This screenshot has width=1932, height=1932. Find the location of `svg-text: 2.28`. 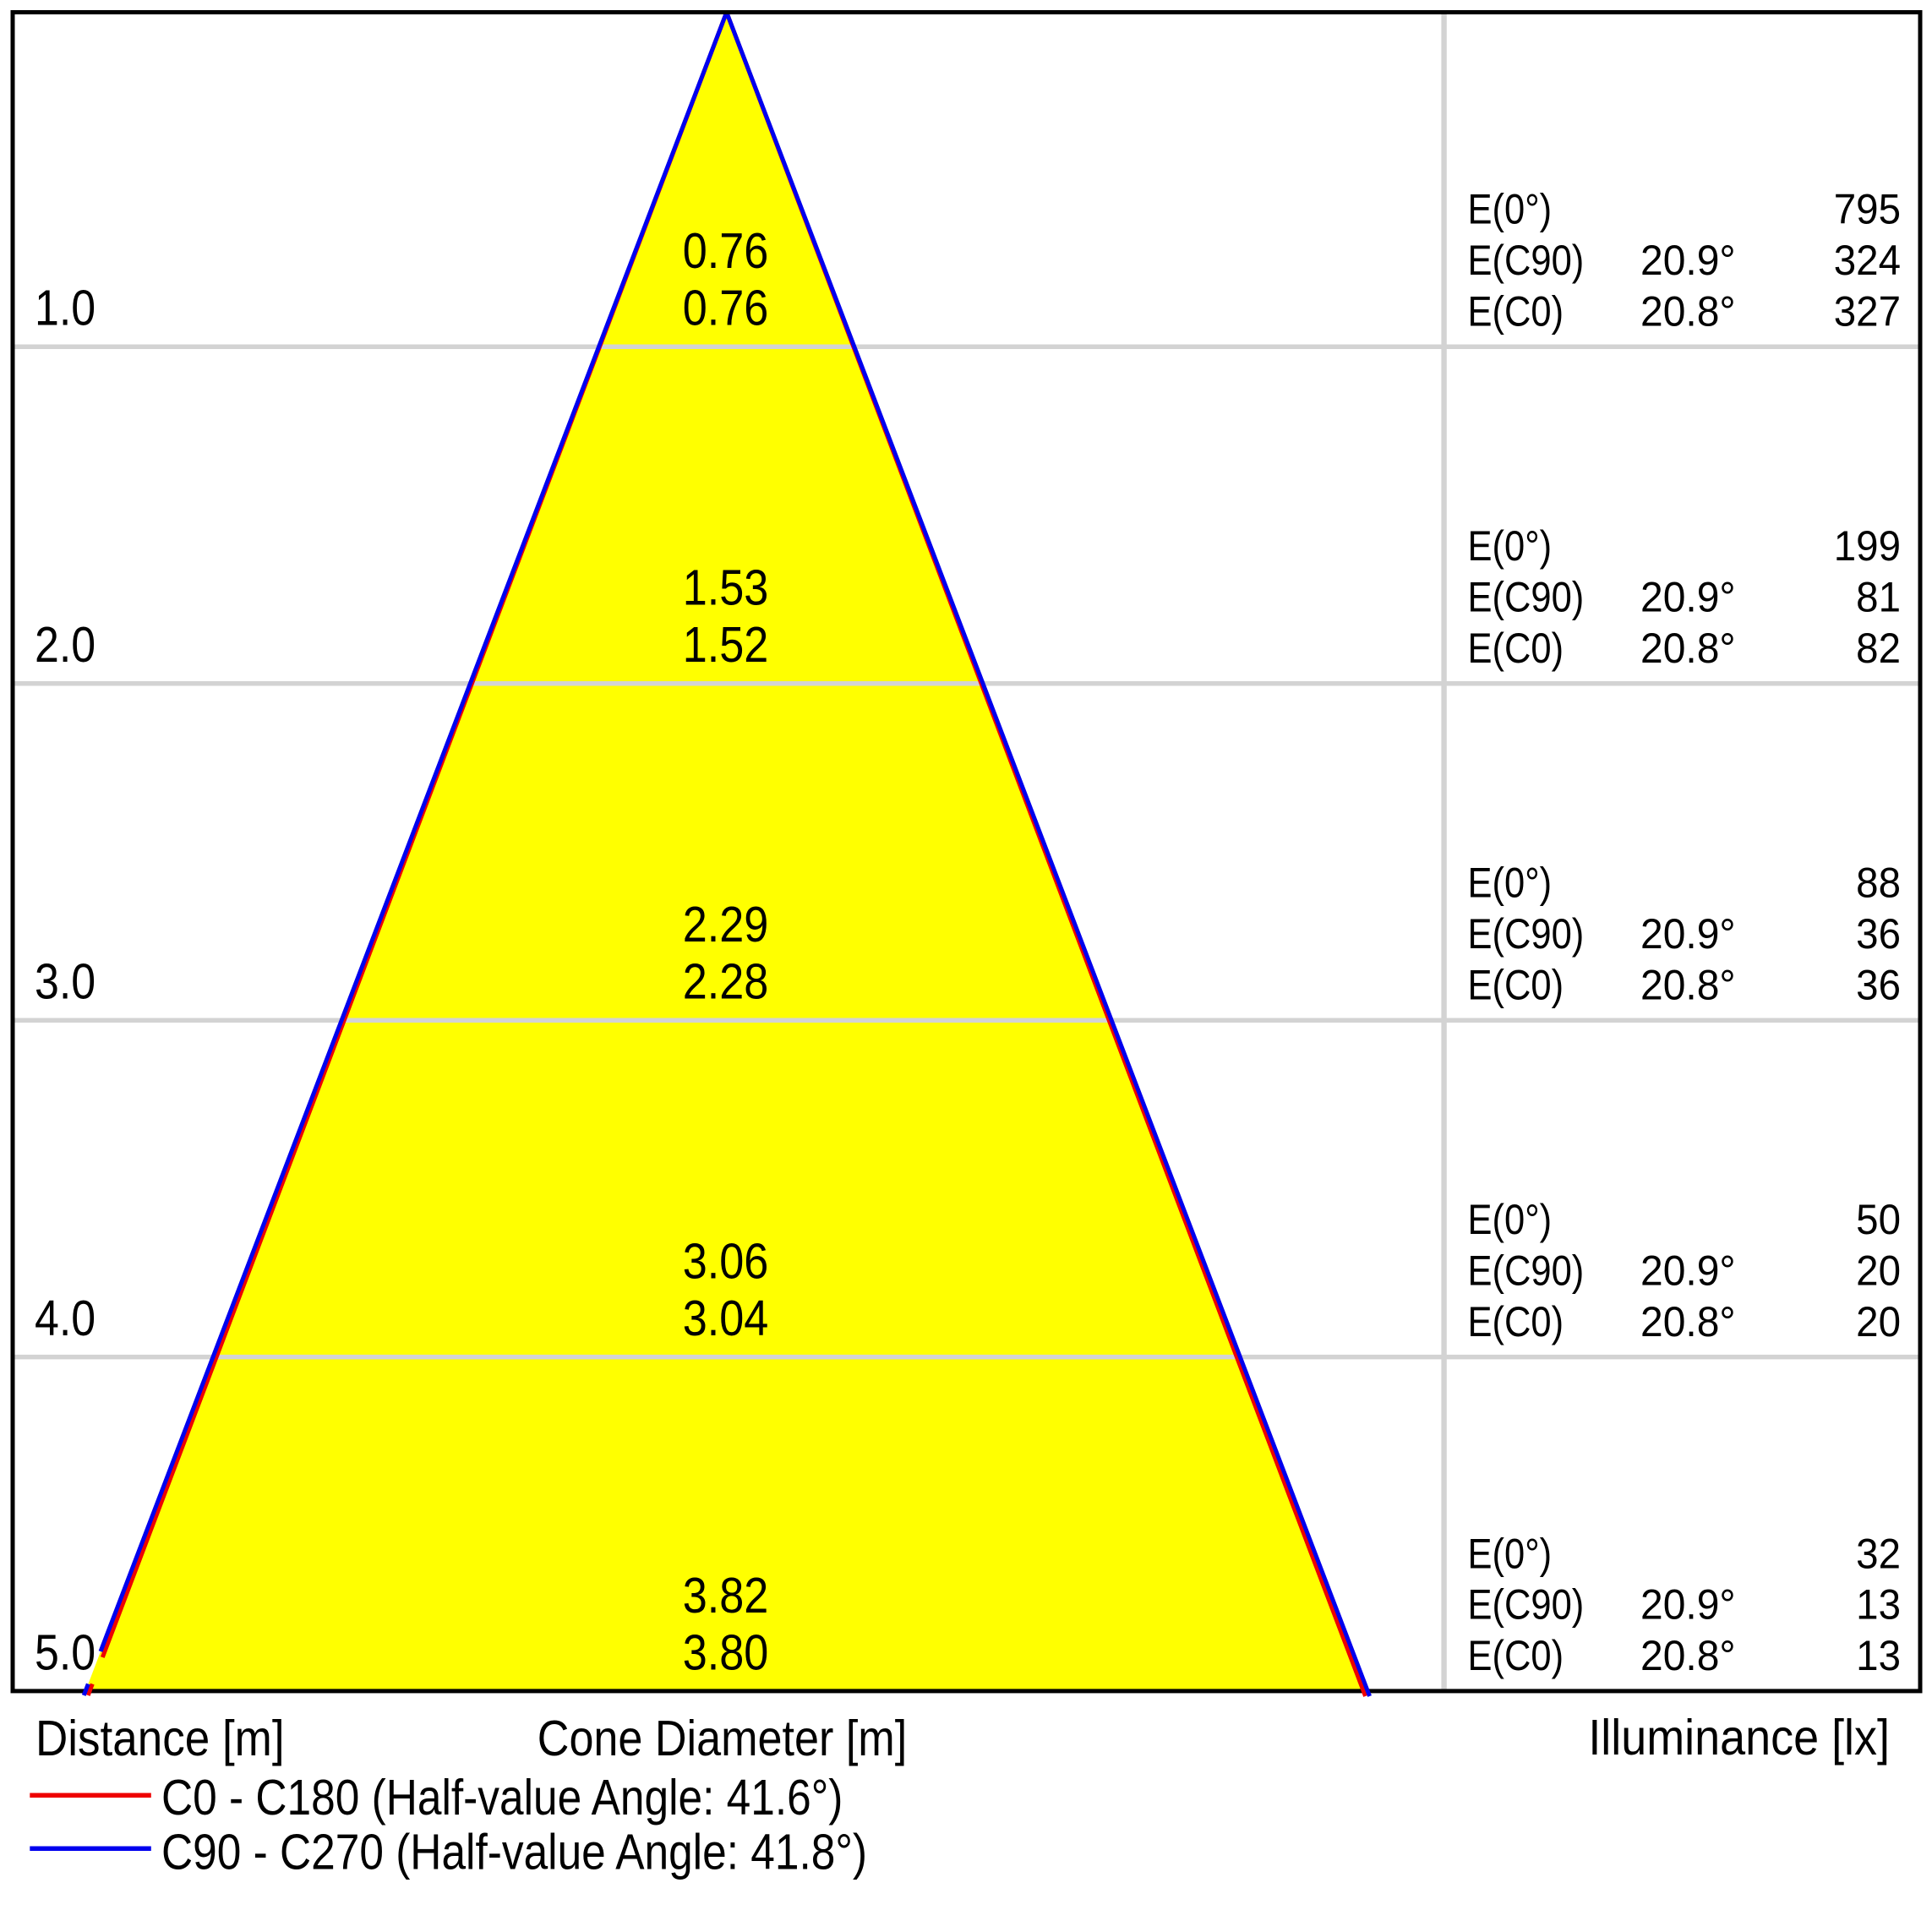

svg-text: 2.28 is located at coordinates (726, 982).